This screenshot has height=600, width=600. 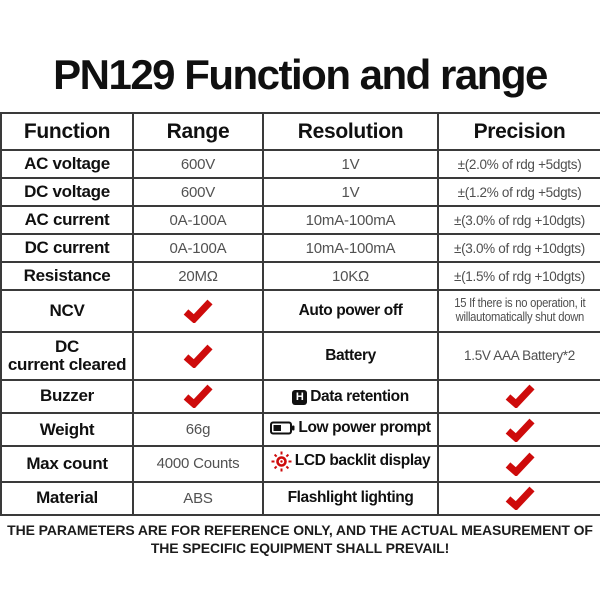 I want to click on table-row: Weight 66g Low power prompt, so click(x=300, y=430).